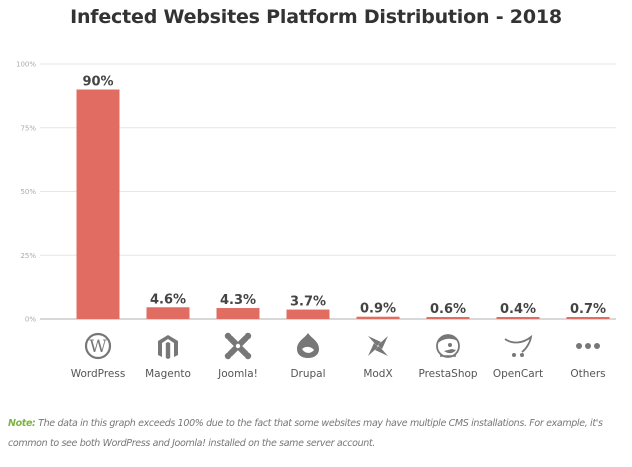 Image resolution: width=632 pixels, height=467 pixels. What do you see at coordinates (448, 309) in the screenshot?
I see `value-label: 0.6%` at bounding box center [448, 309].